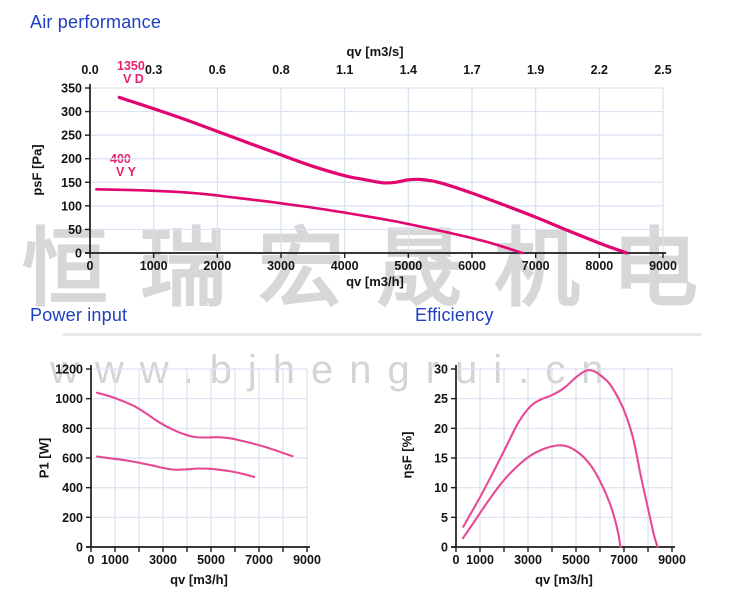 The height and width of the screenshot is (600, 750). Describe the element at coordinates (307, 560) in the screenshot. I see `power-x-tick-label: 9000` at that location.